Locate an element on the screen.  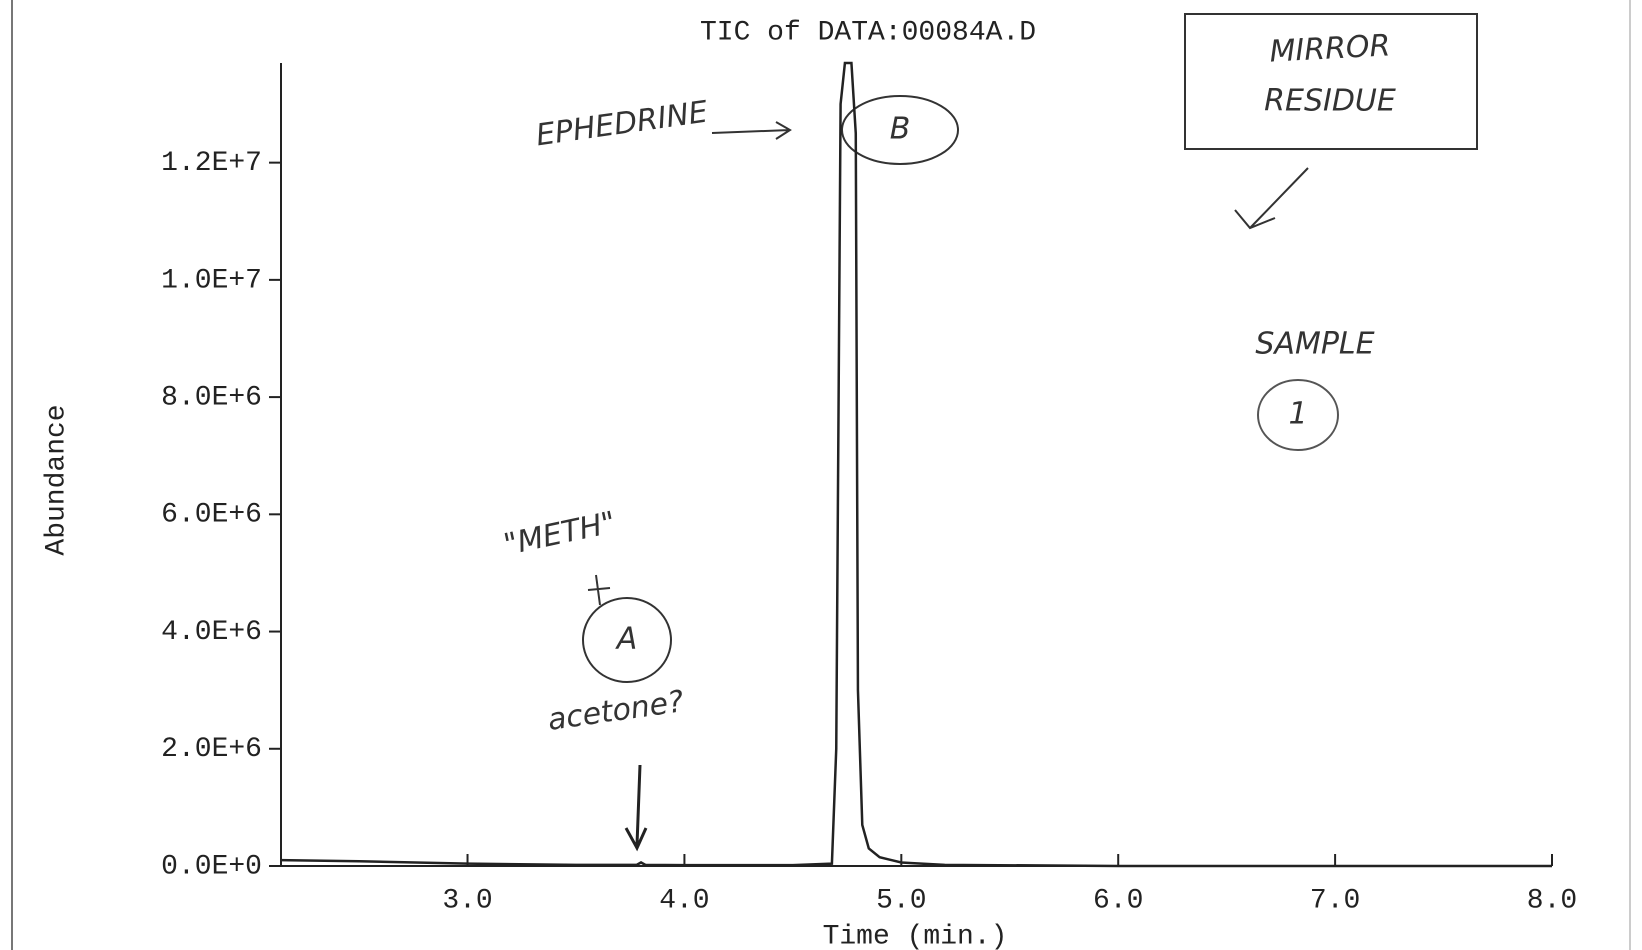
annotation: SAMPLE is located at coordinates (1314, 344).